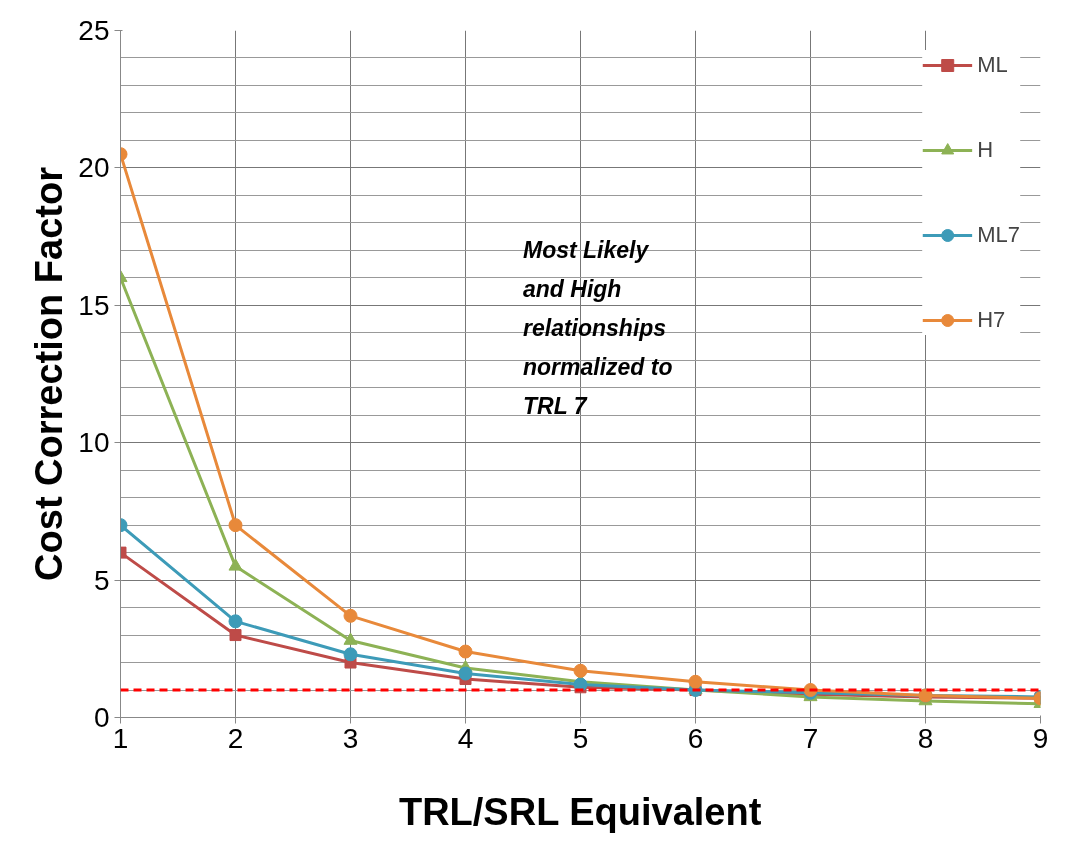 This screenshot has height=843, width=1078. Describe the element at coordinates (991, 320) in the screenshot. I see `legend-label: H7` at that location.